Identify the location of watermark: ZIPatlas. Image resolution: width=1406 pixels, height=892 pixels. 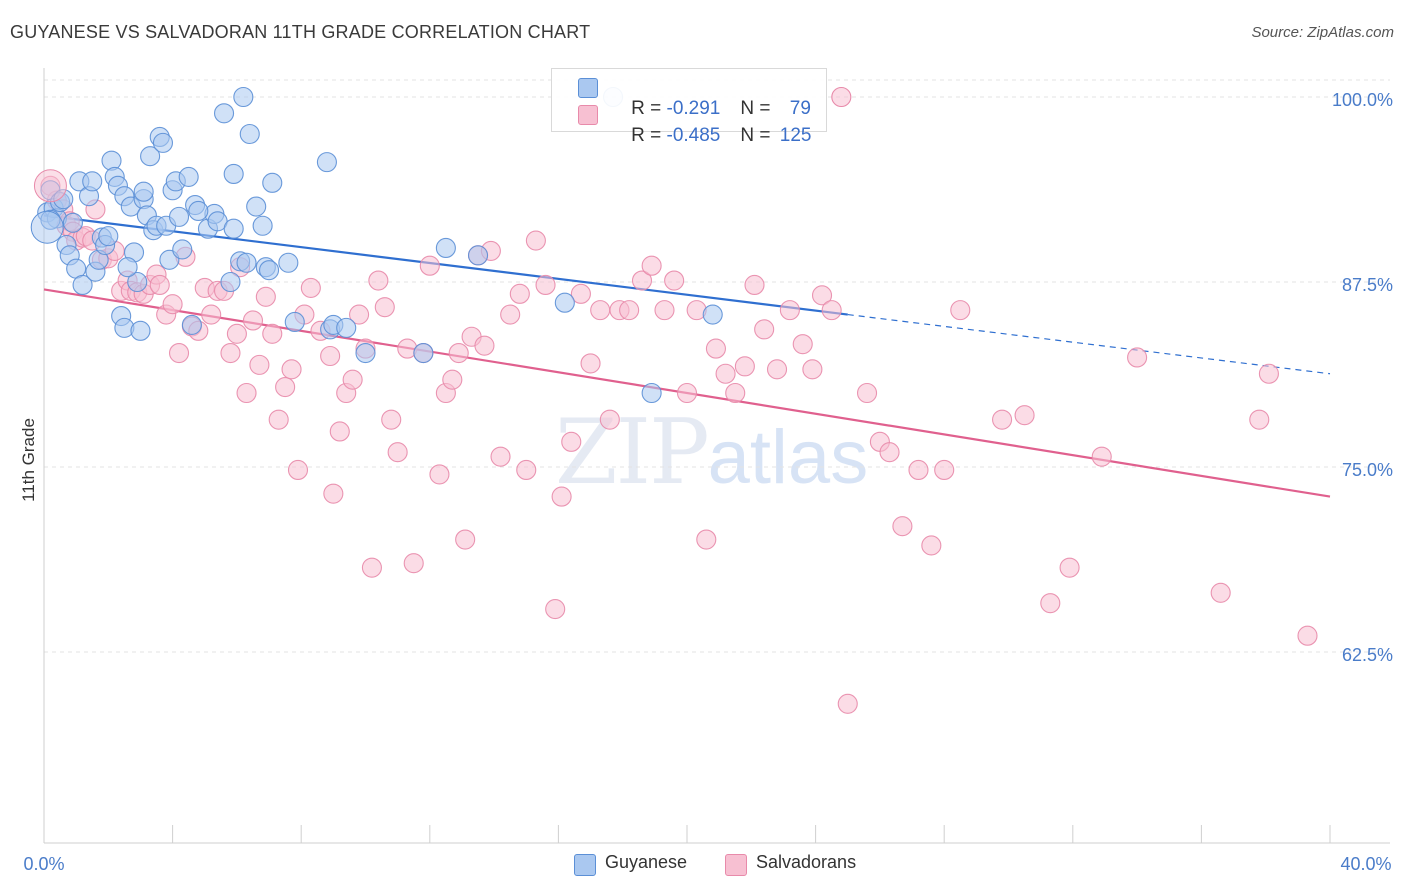
(711, 452).